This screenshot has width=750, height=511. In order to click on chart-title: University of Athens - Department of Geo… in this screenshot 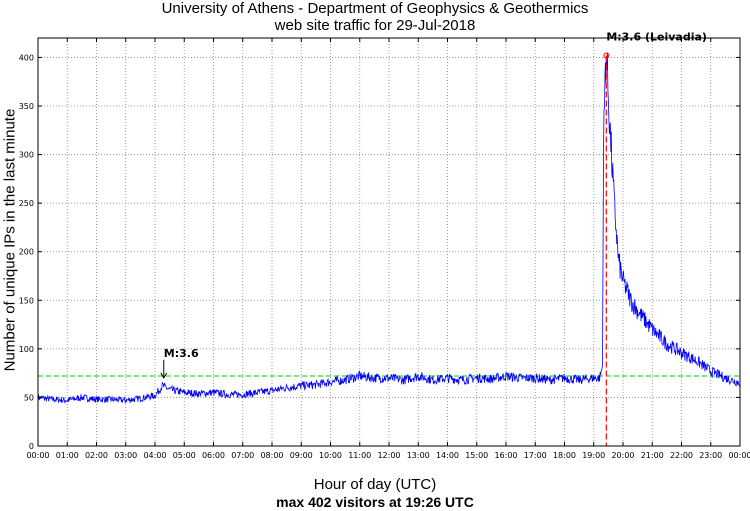, I will do `click(375, 8)`.